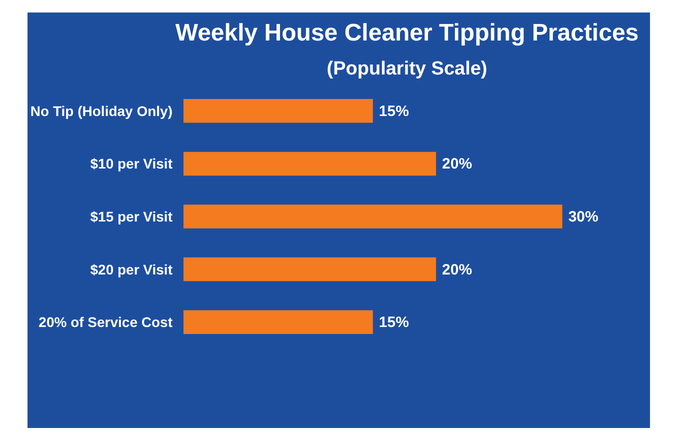 Image resolution: width=685 pixels, height=442 pixels. Describe the element at coordinates (407, 33) in the screenshot. I see `chart-title: Weekly House Cleaner Tipping Practices` at that location.